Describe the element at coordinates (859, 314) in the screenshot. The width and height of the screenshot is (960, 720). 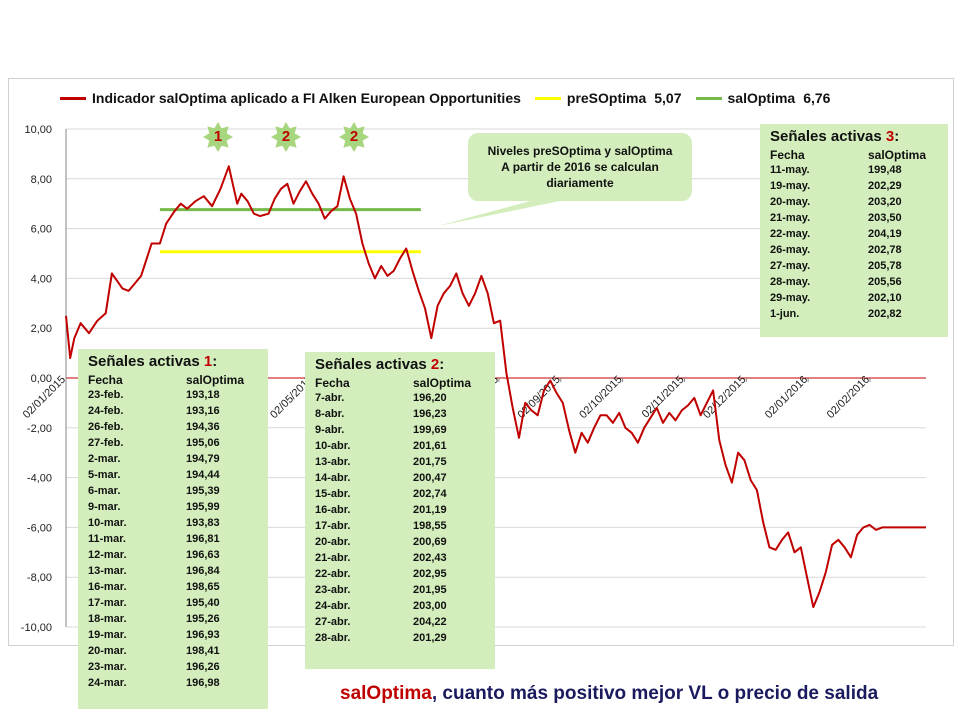
I see `signal-row: 1-jun. 202,82` at that location.